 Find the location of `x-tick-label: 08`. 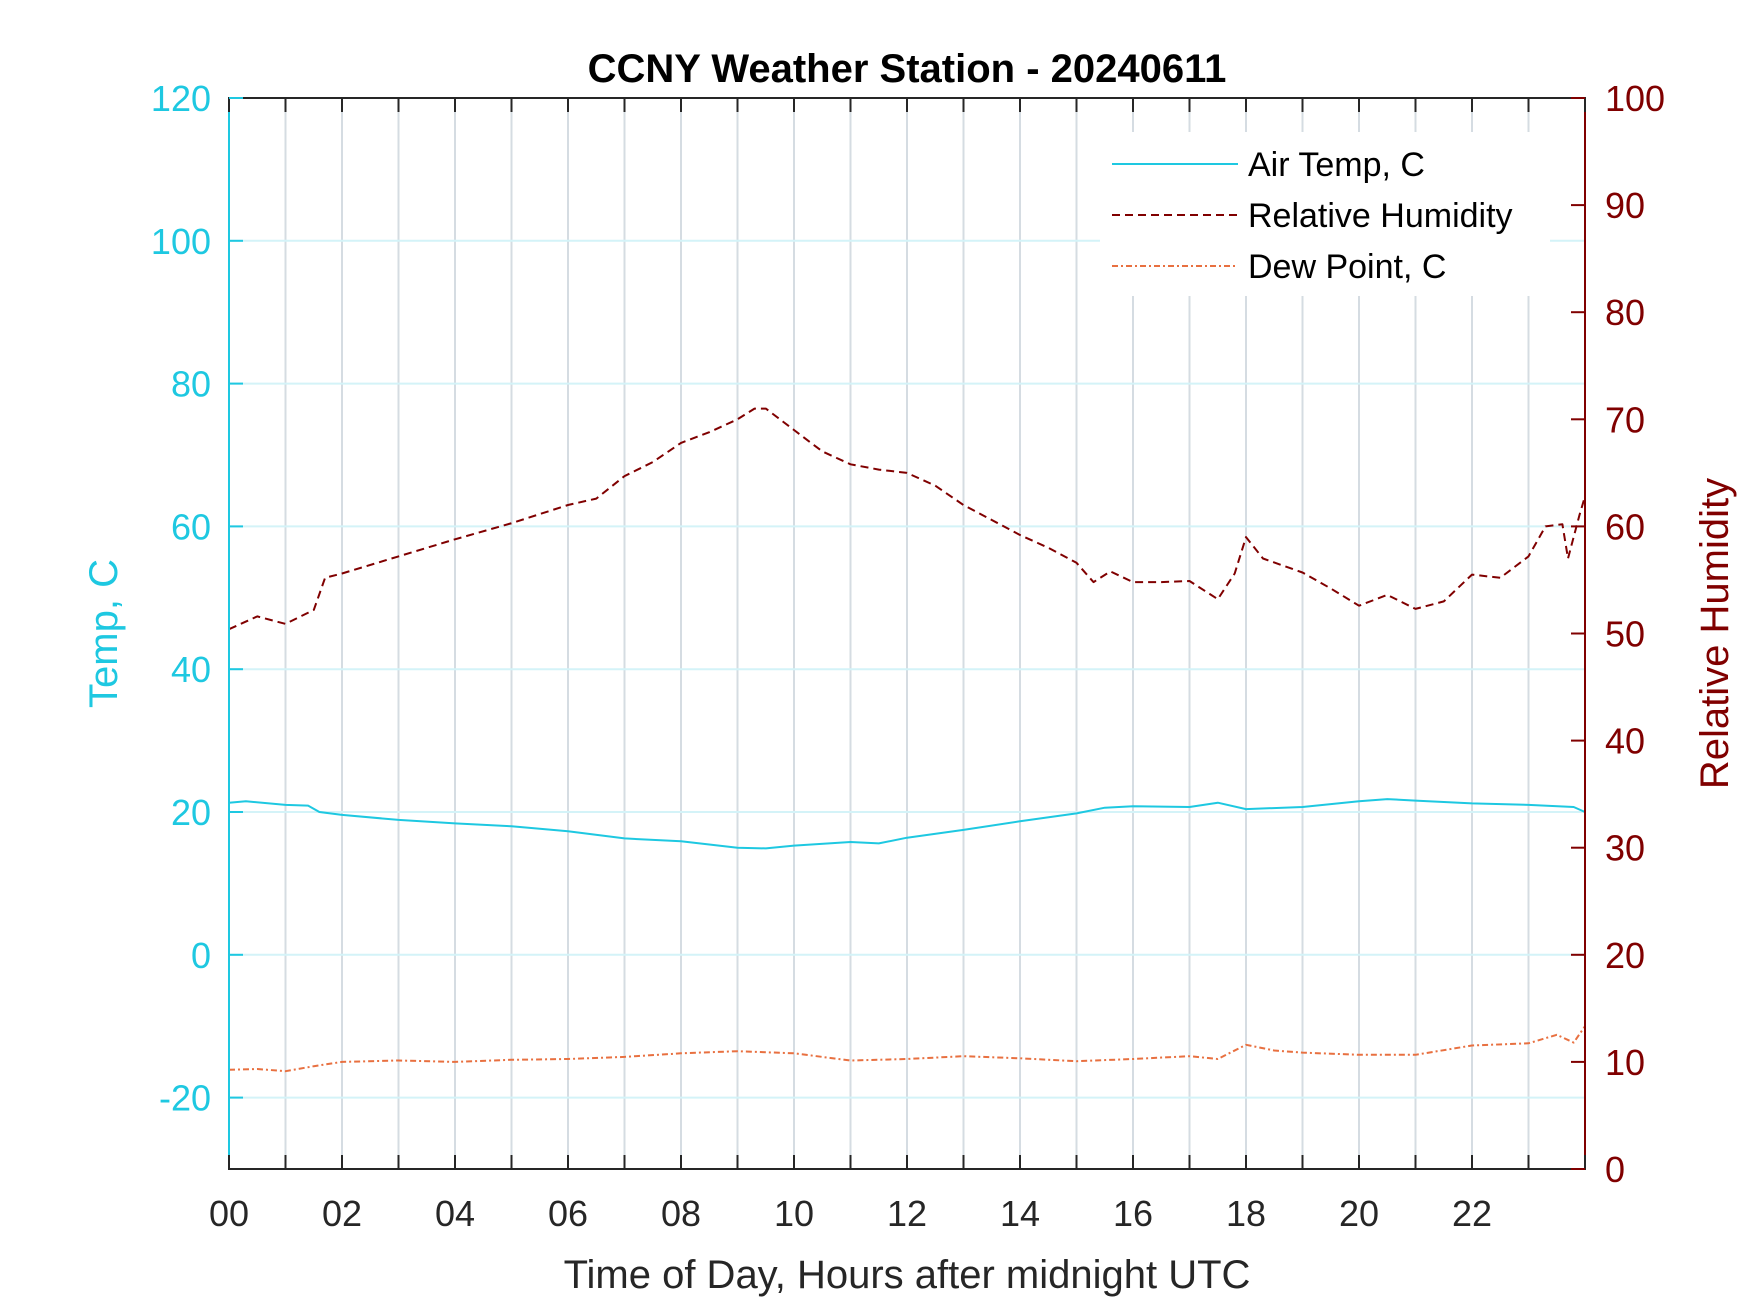

x-tick-label: 08 is located at coordinates (681, 1213).